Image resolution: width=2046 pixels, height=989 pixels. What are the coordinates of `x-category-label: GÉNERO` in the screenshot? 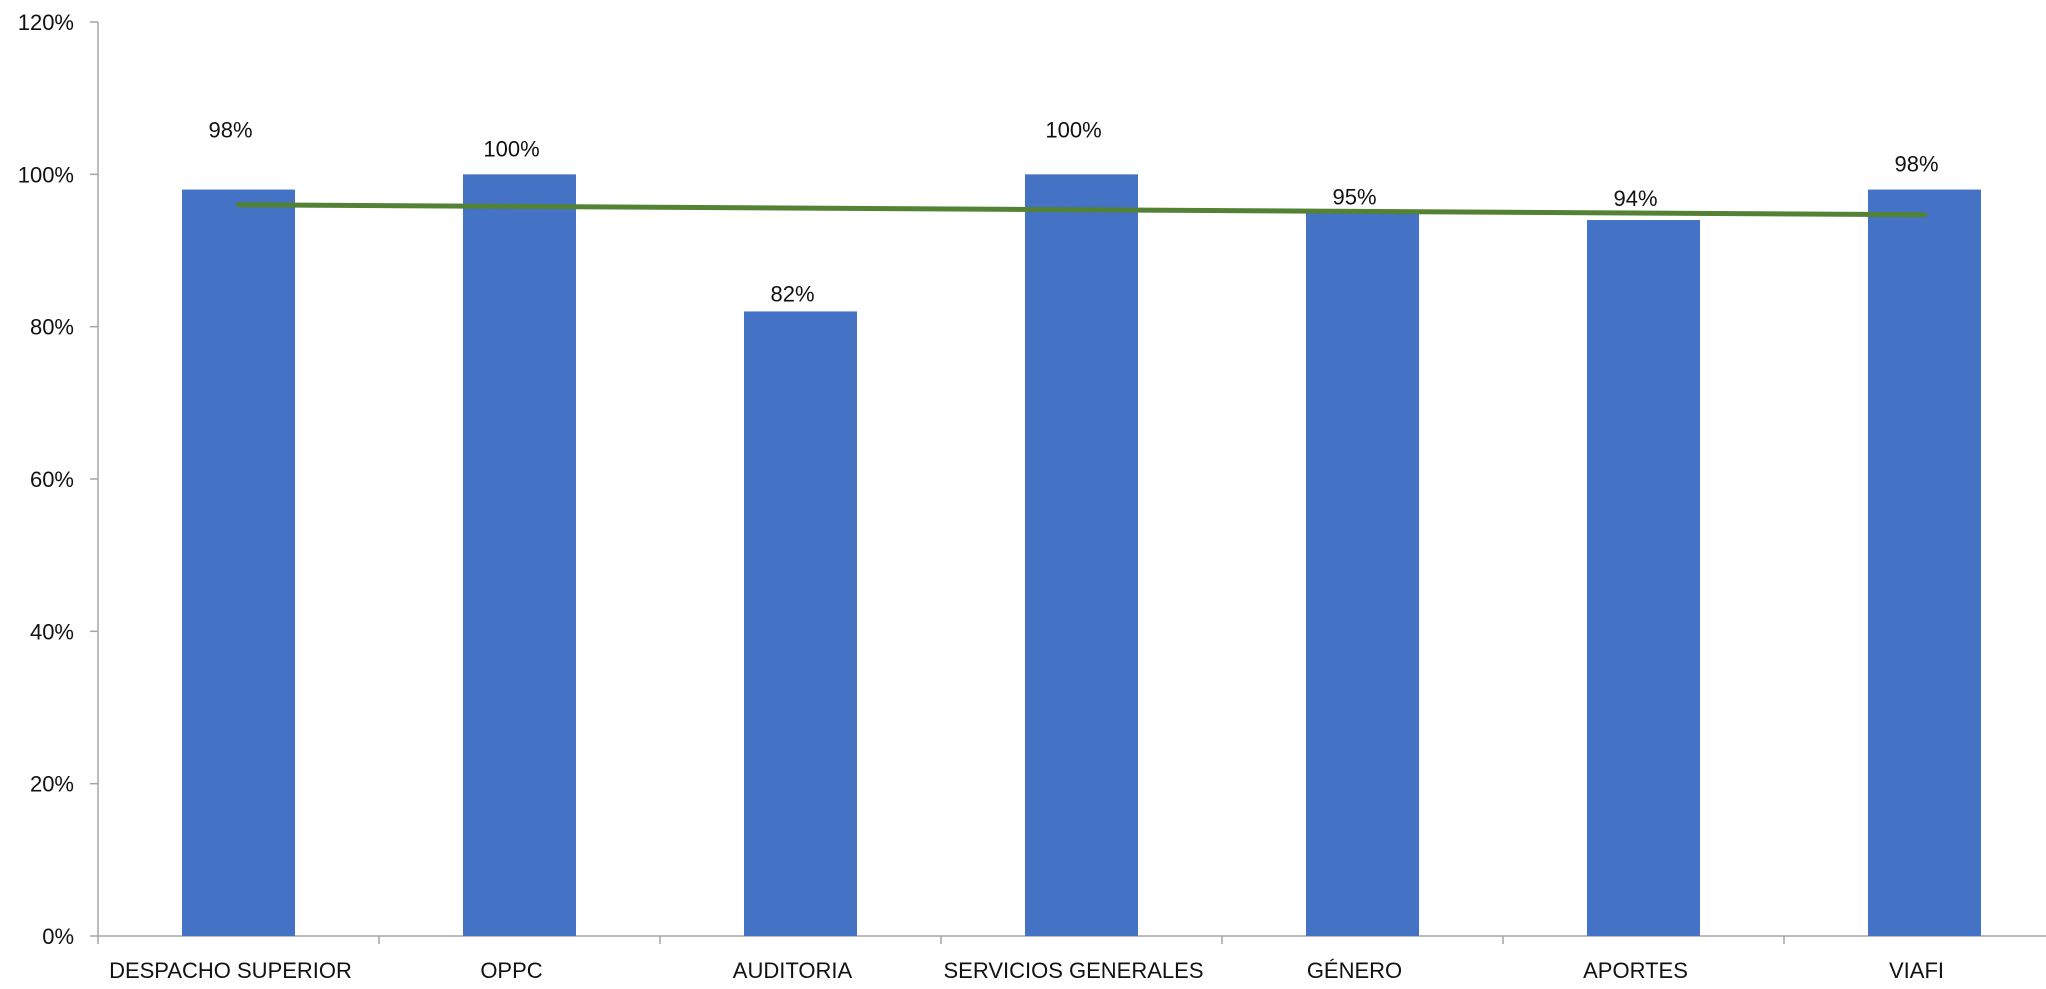 It's located at (1354, 970).